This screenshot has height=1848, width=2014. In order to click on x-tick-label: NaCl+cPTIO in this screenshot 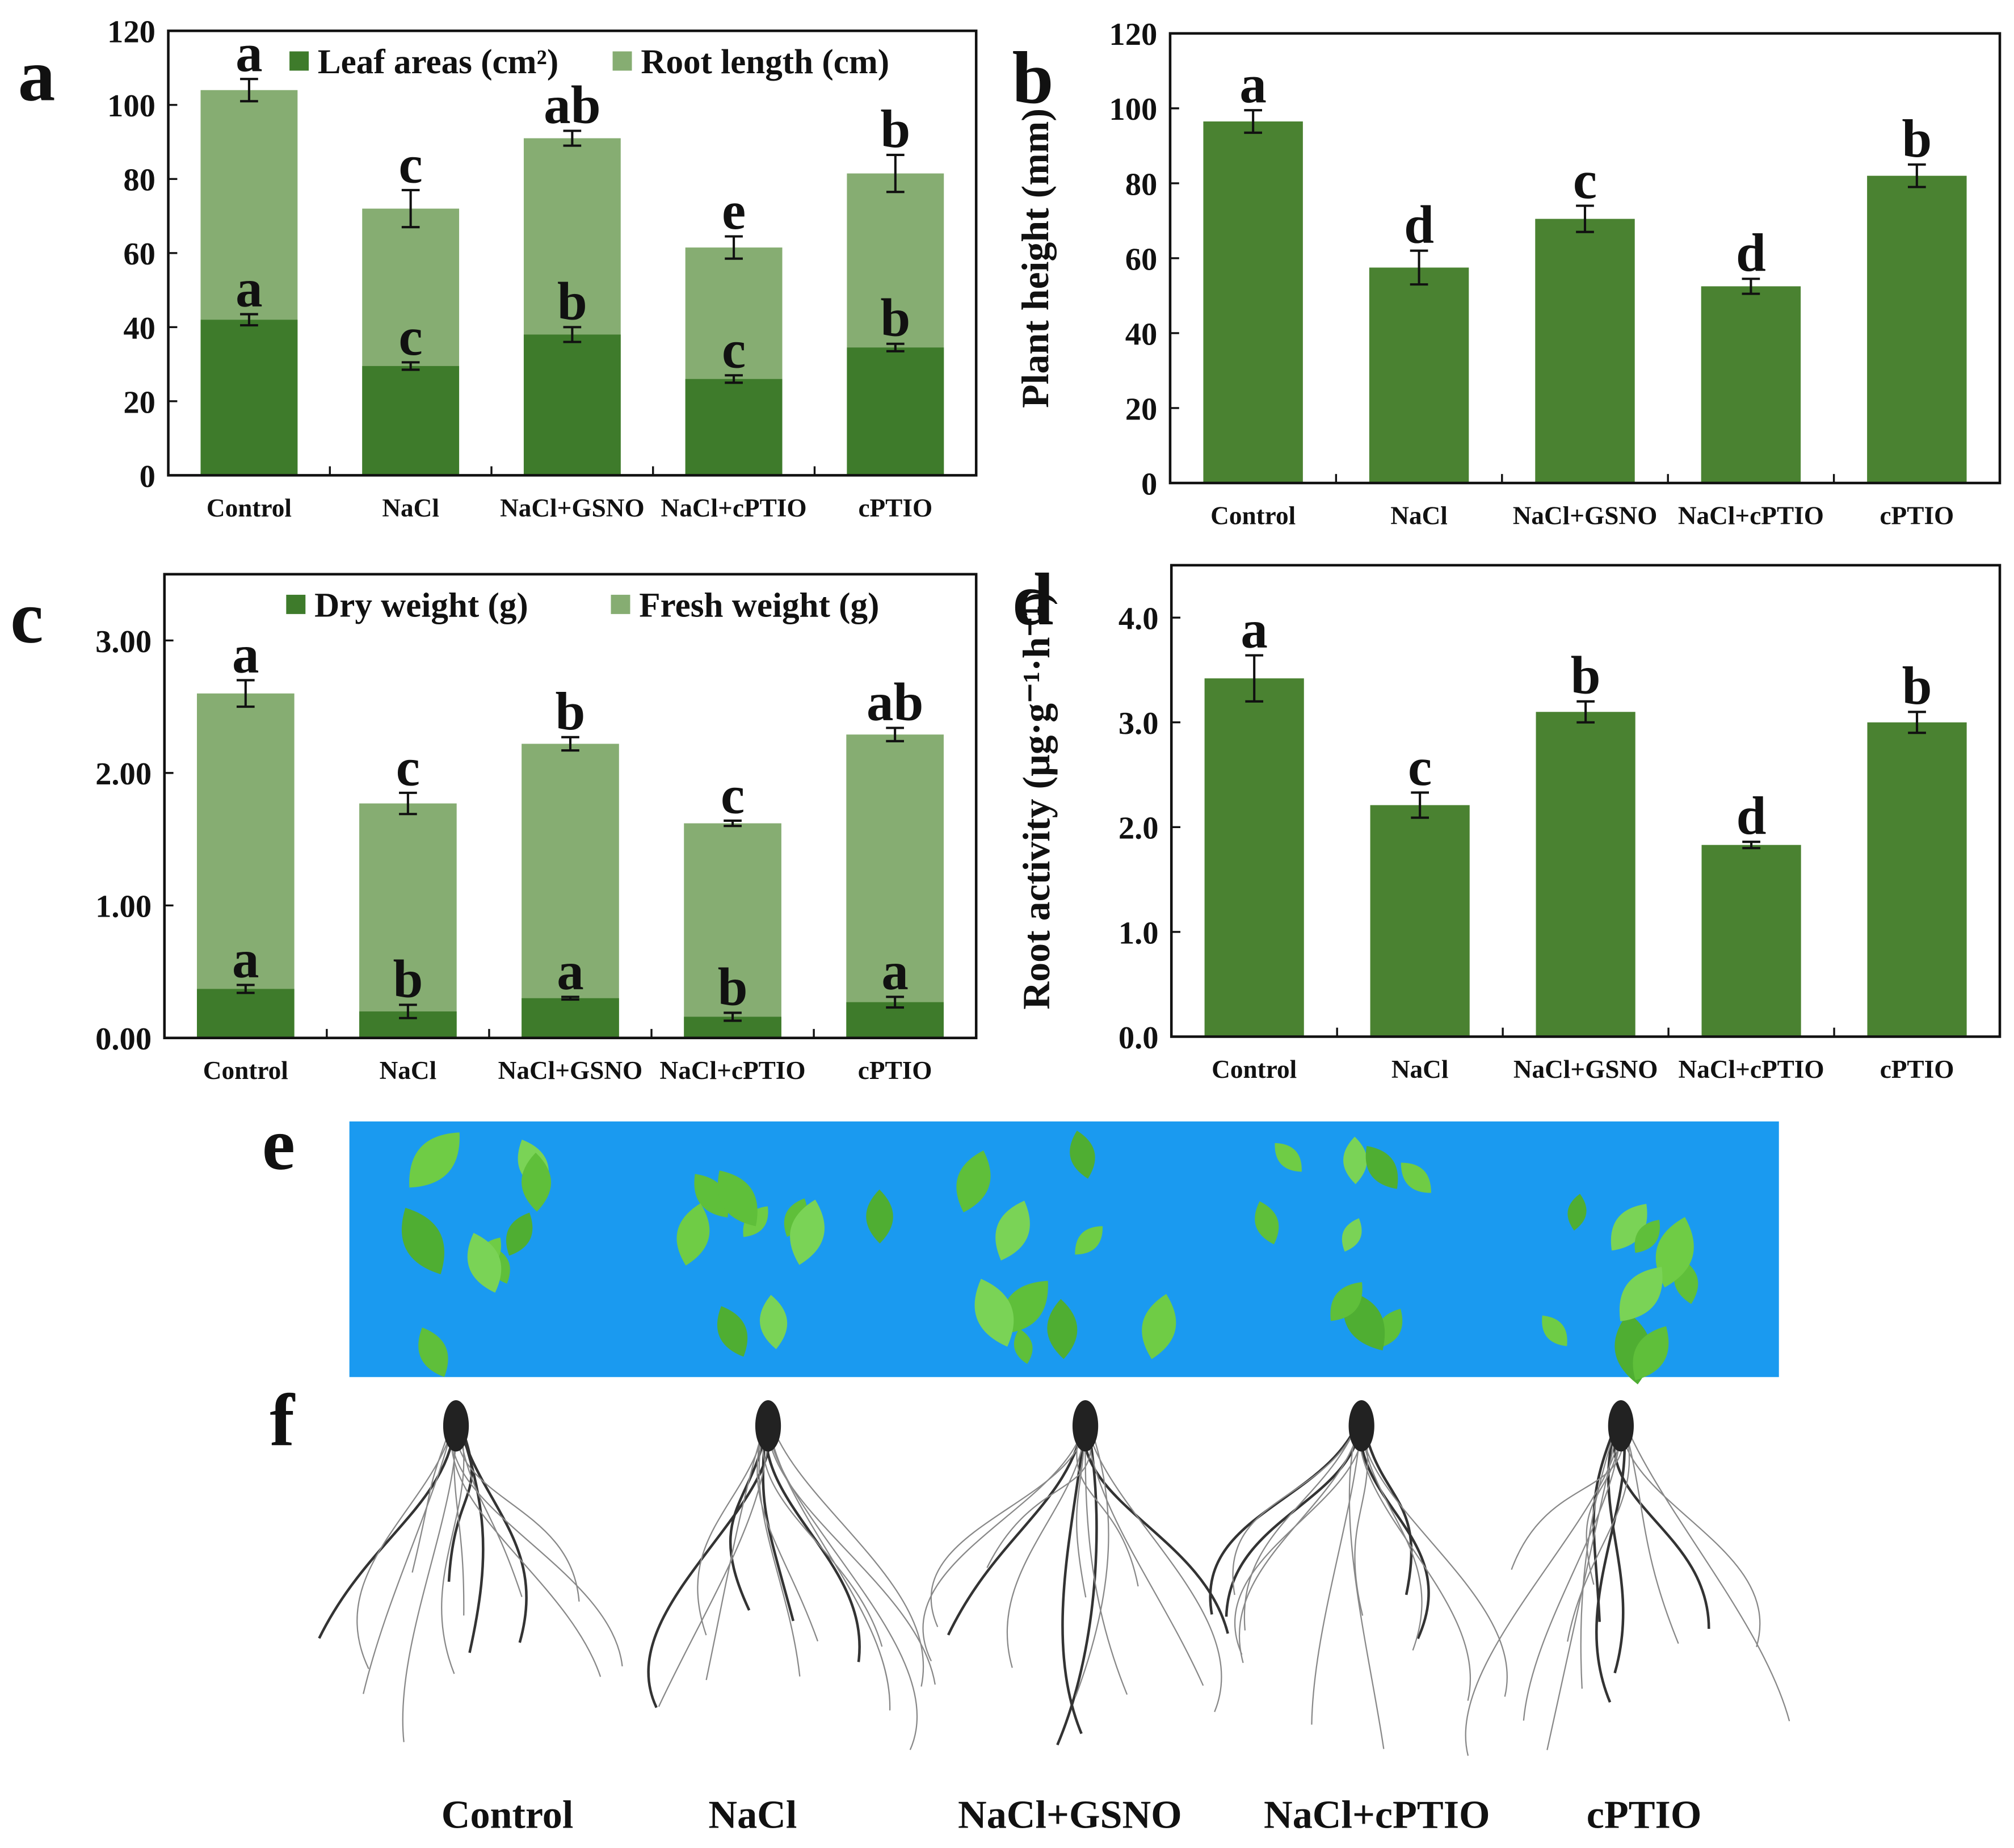, I will do `click(1751, 1069)`.